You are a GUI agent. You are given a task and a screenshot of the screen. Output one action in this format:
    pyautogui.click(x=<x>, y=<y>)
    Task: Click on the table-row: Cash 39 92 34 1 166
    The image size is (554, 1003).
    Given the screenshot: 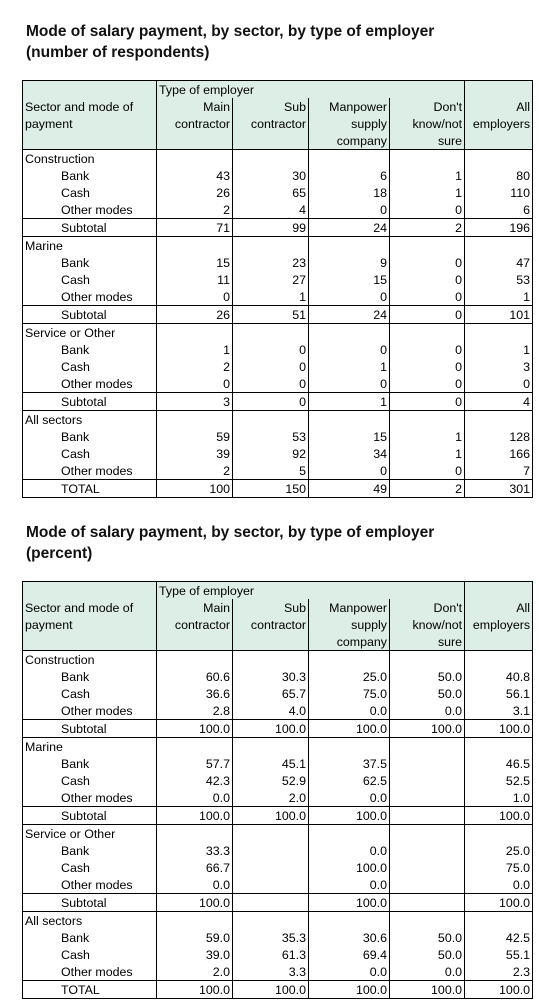 What is the action you would take?
    pyautogui.click(x=278, y=453)
    